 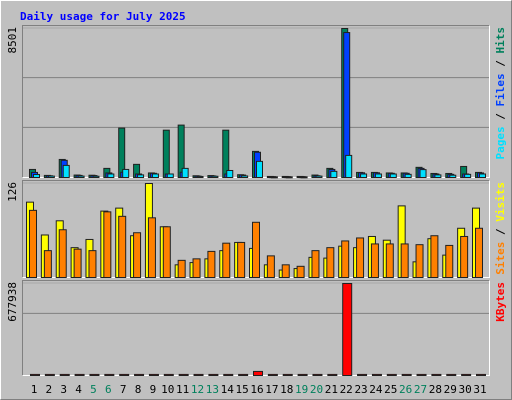 What do you see at coordinates (153, 389) in the screenshot?
I see `x-tick-label: 9` at bounding box center [153, 389].